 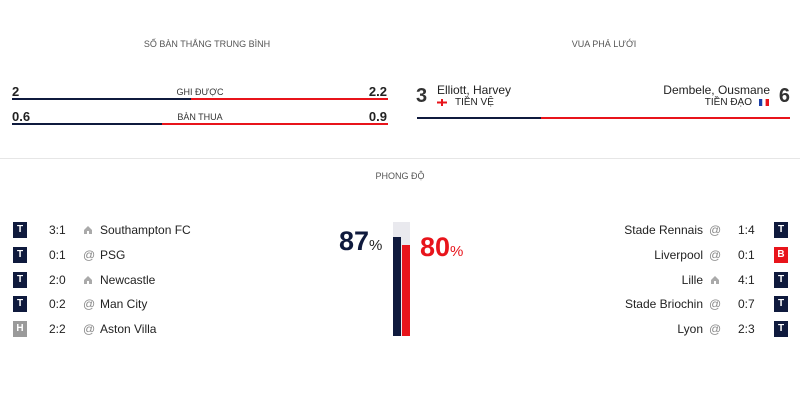 I want to click on score: 2:2, so click(x=57, y=329).